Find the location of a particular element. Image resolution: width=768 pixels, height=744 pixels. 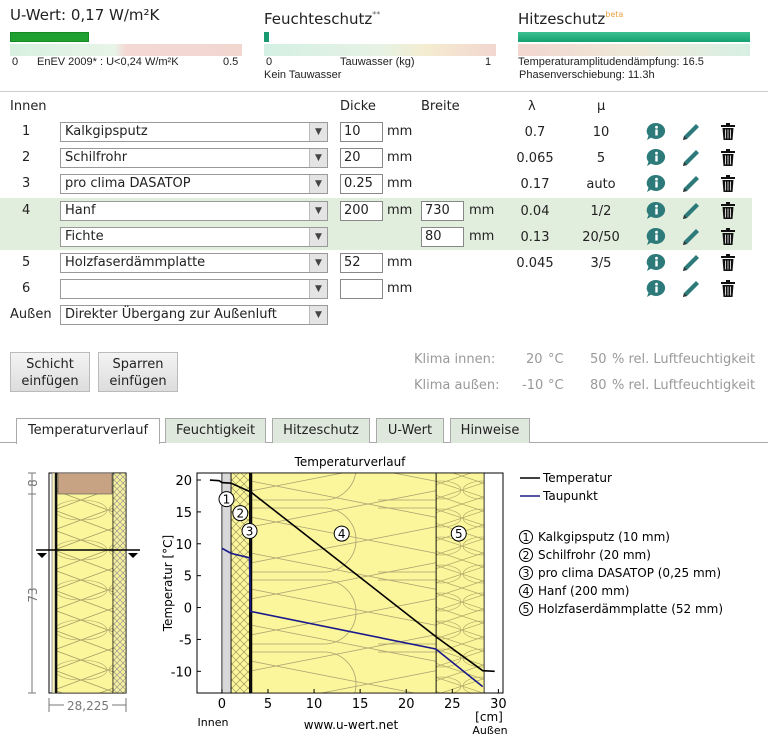

layer-thickness-input: 52 is located at coordinates (361, 263).